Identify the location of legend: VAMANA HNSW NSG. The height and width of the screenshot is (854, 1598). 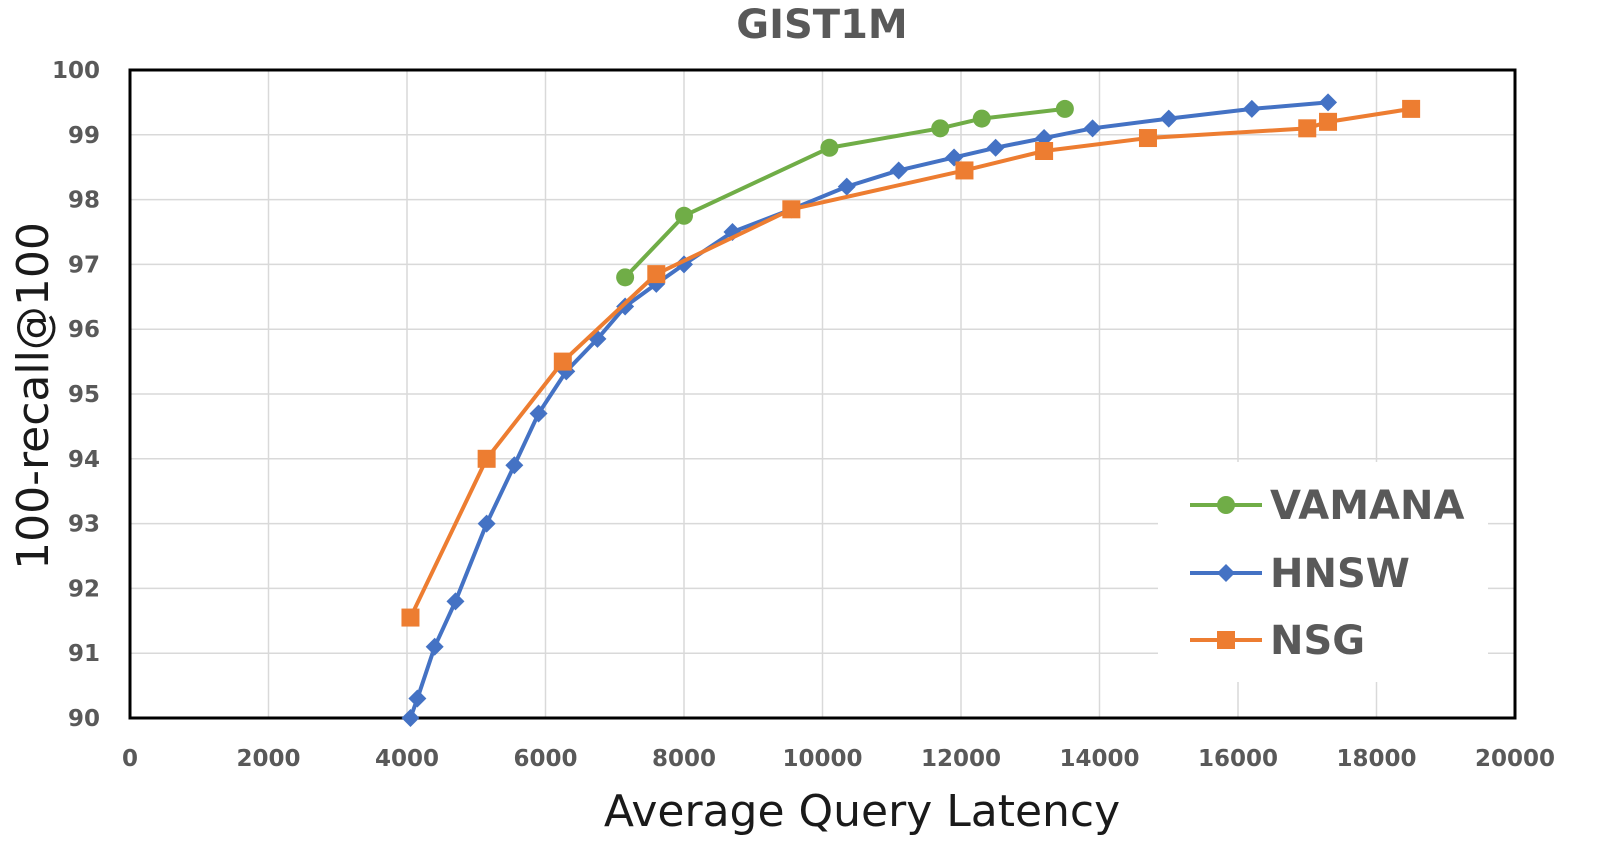
(1323, 572).